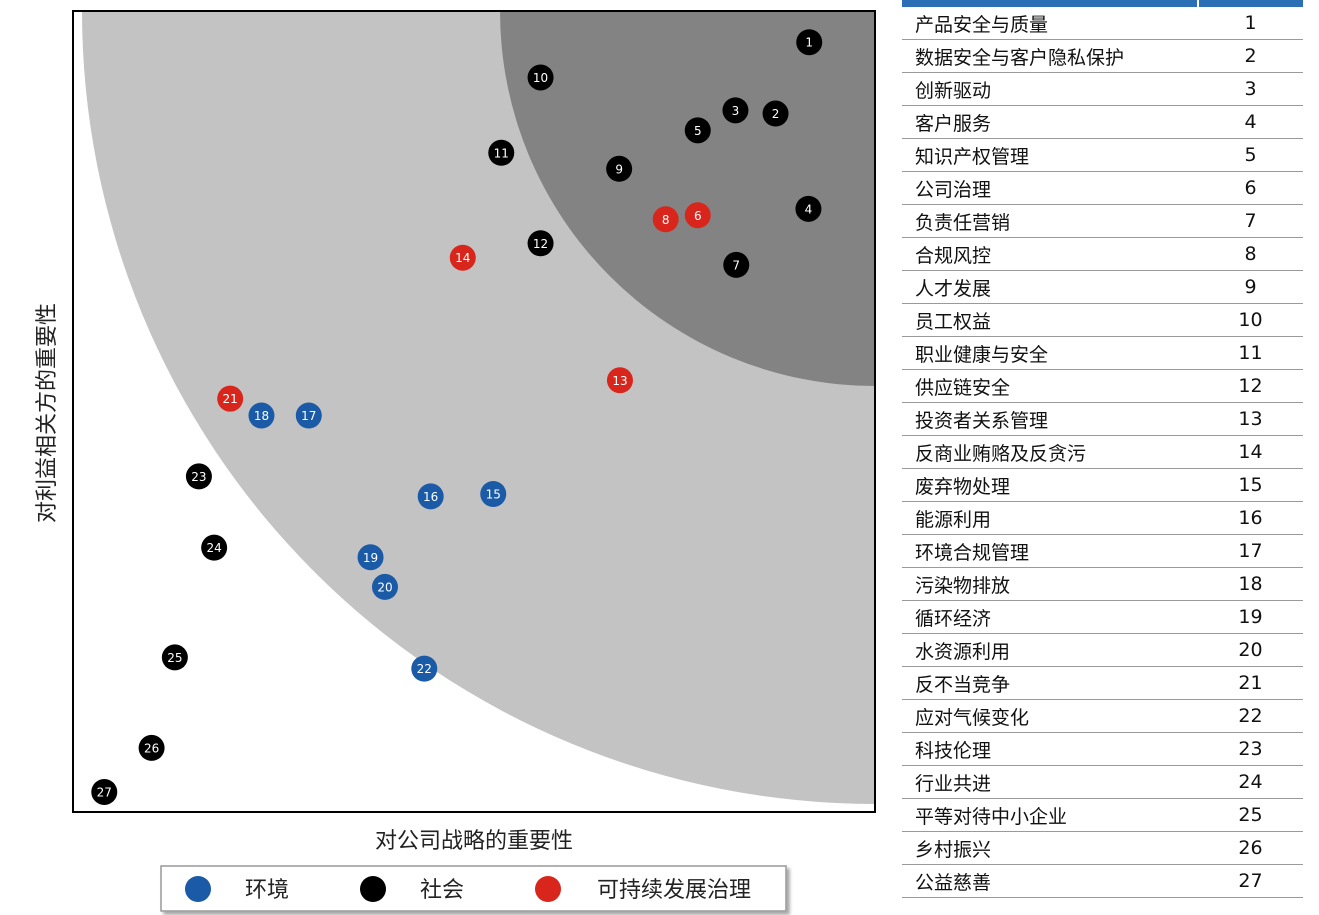  Describe the element at coordinates (1050, 518) in the screenshot. I see `topic-name: 能源利用` at that location.